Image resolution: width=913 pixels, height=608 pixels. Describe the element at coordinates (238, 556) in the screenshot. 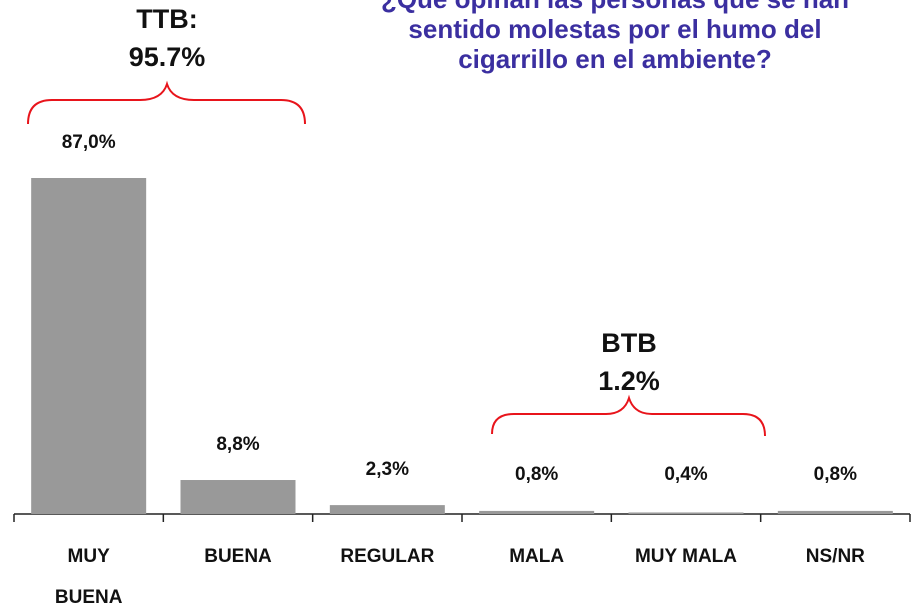

I see `x-tick-label: BUENA` at that location.